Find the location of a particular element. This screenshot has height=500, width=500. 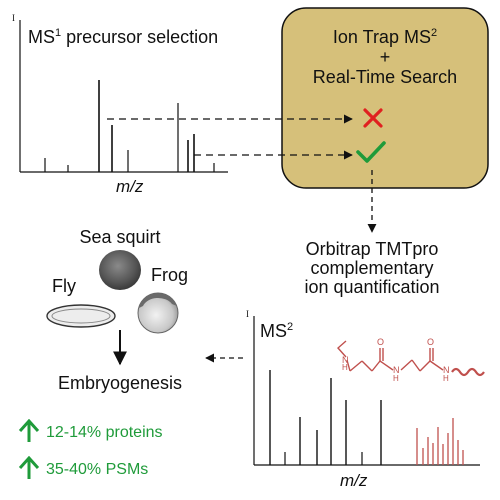

box-line1: Ion Trap MS2 is located at coordinates (385, 37).